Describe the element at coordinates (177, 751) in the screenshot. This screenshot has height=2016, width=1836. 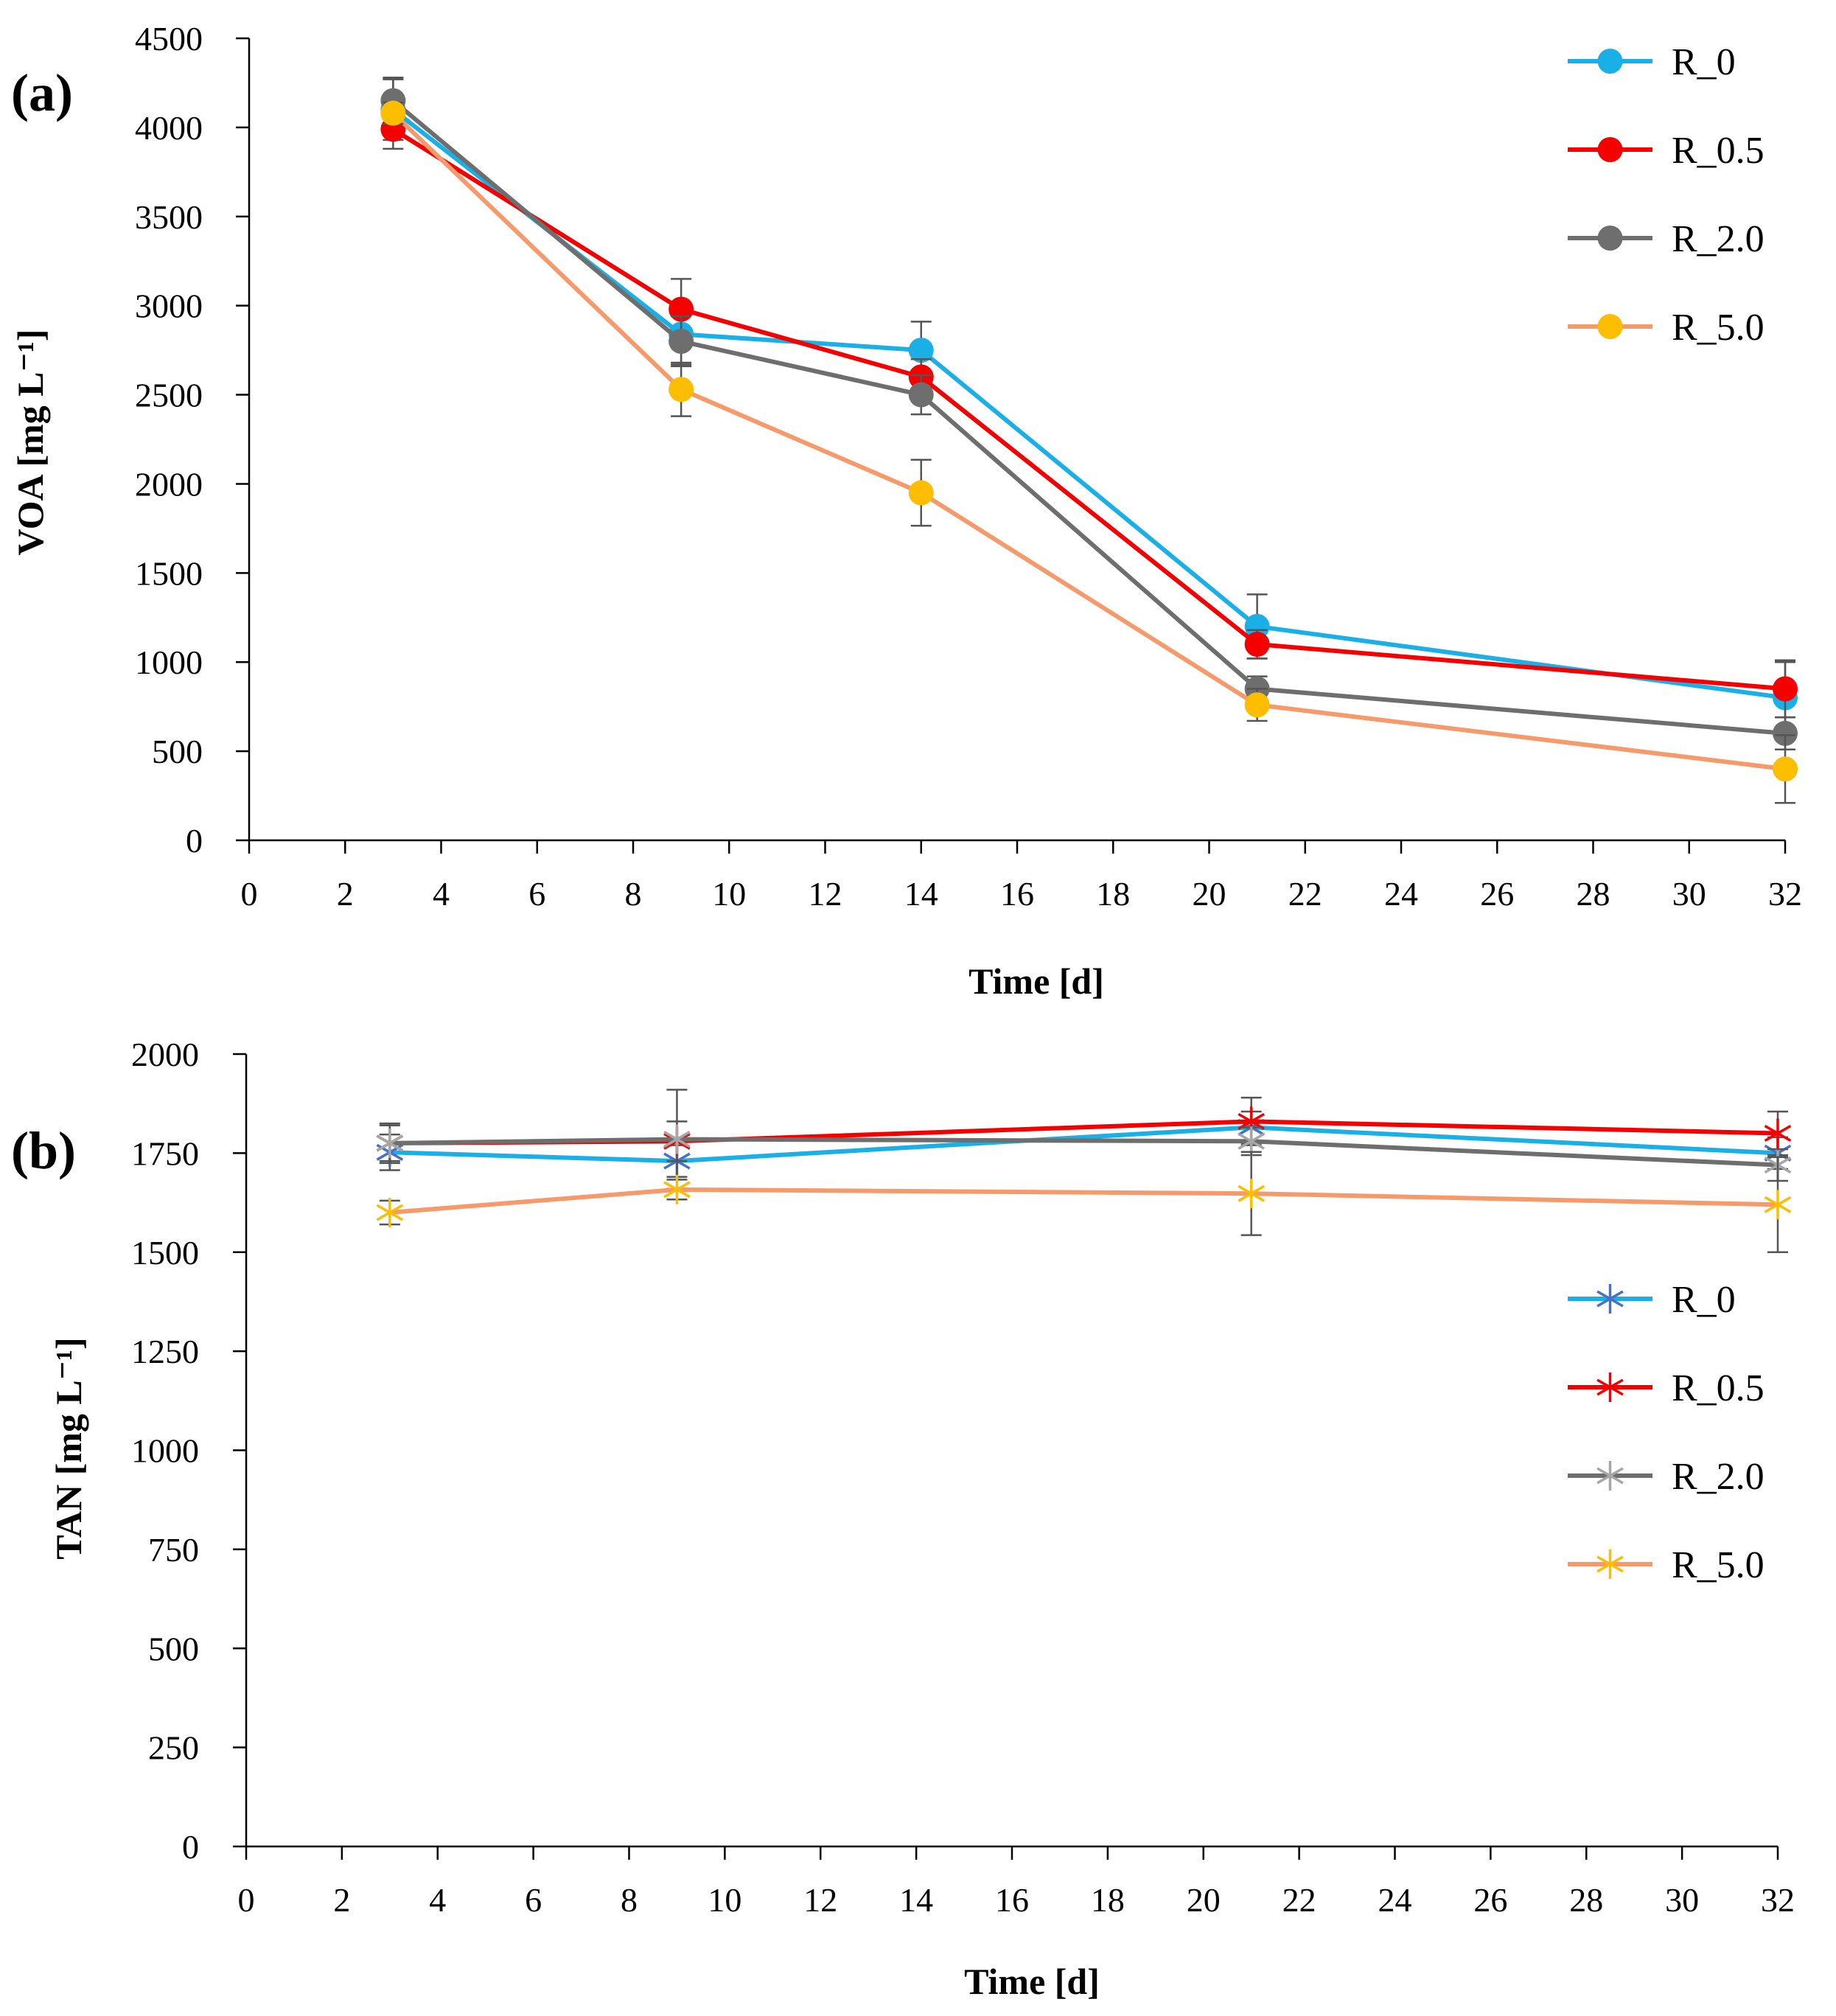
I see `panel-a-y-tick-label: 500` at that location.